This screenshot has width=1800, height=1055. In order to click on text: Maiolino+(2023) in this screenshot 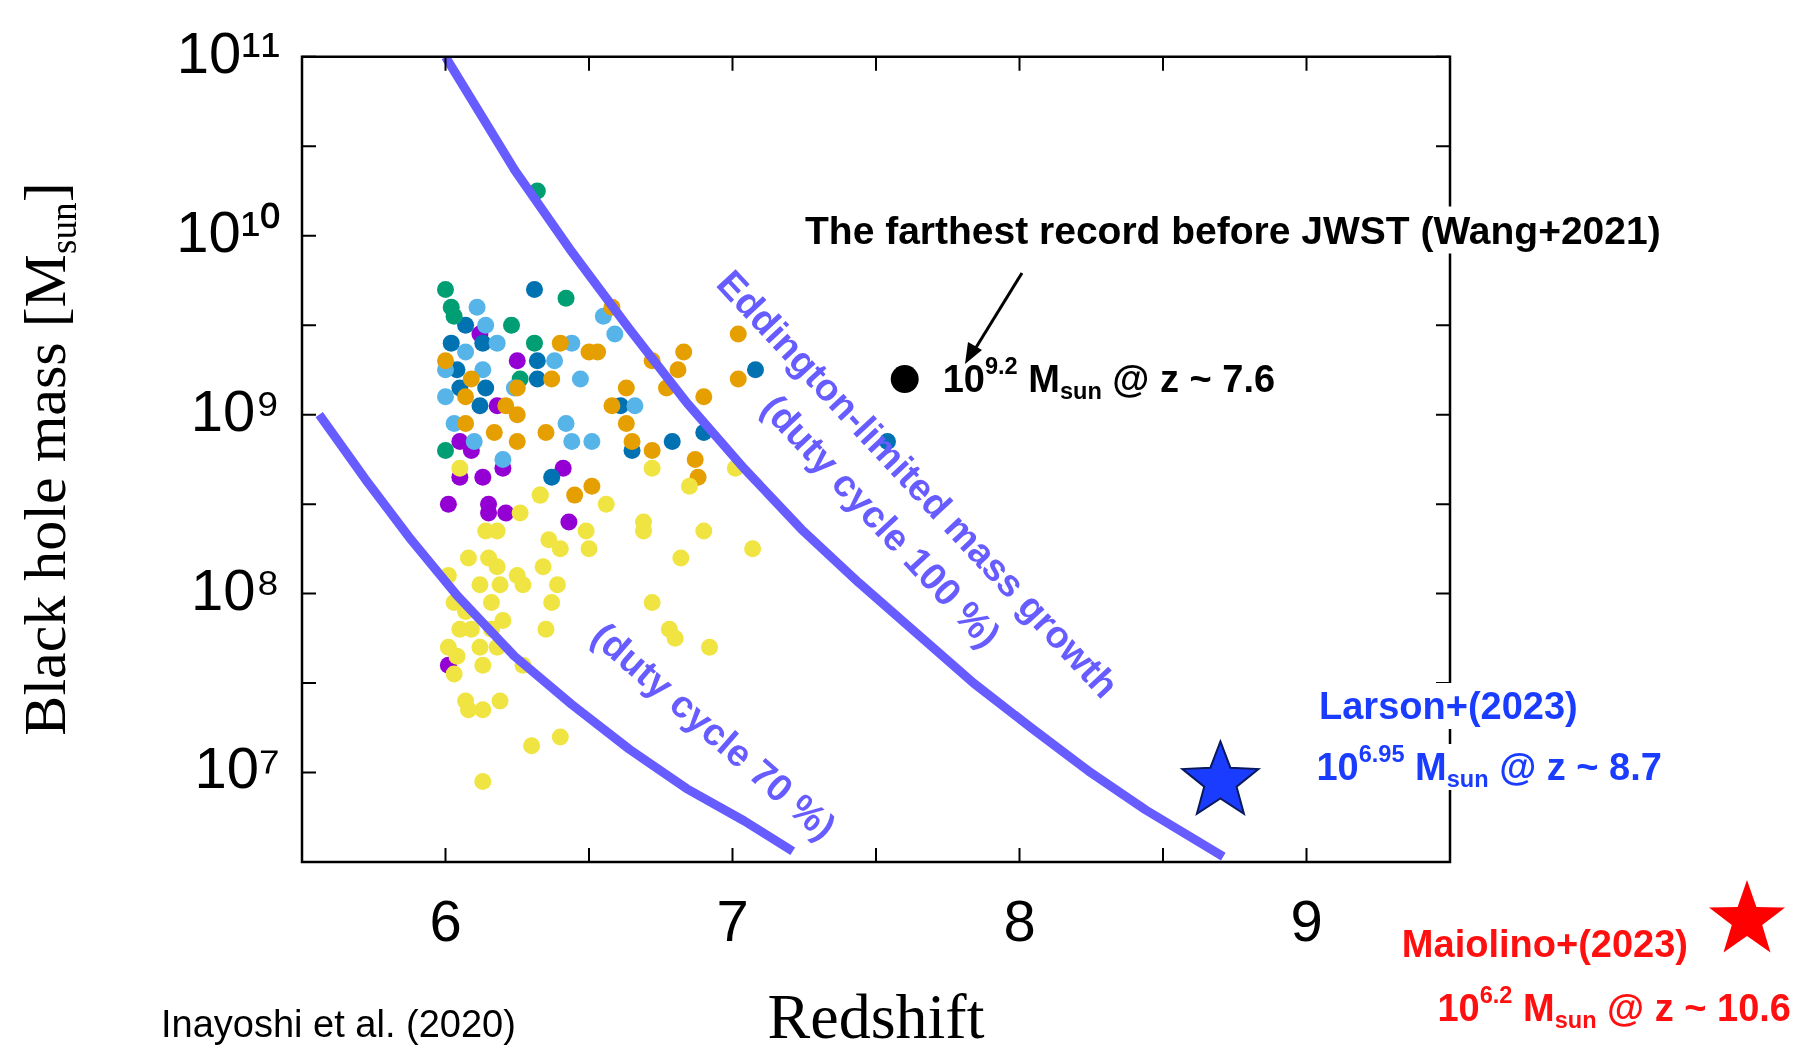, I will do `click(1544, 944)`.